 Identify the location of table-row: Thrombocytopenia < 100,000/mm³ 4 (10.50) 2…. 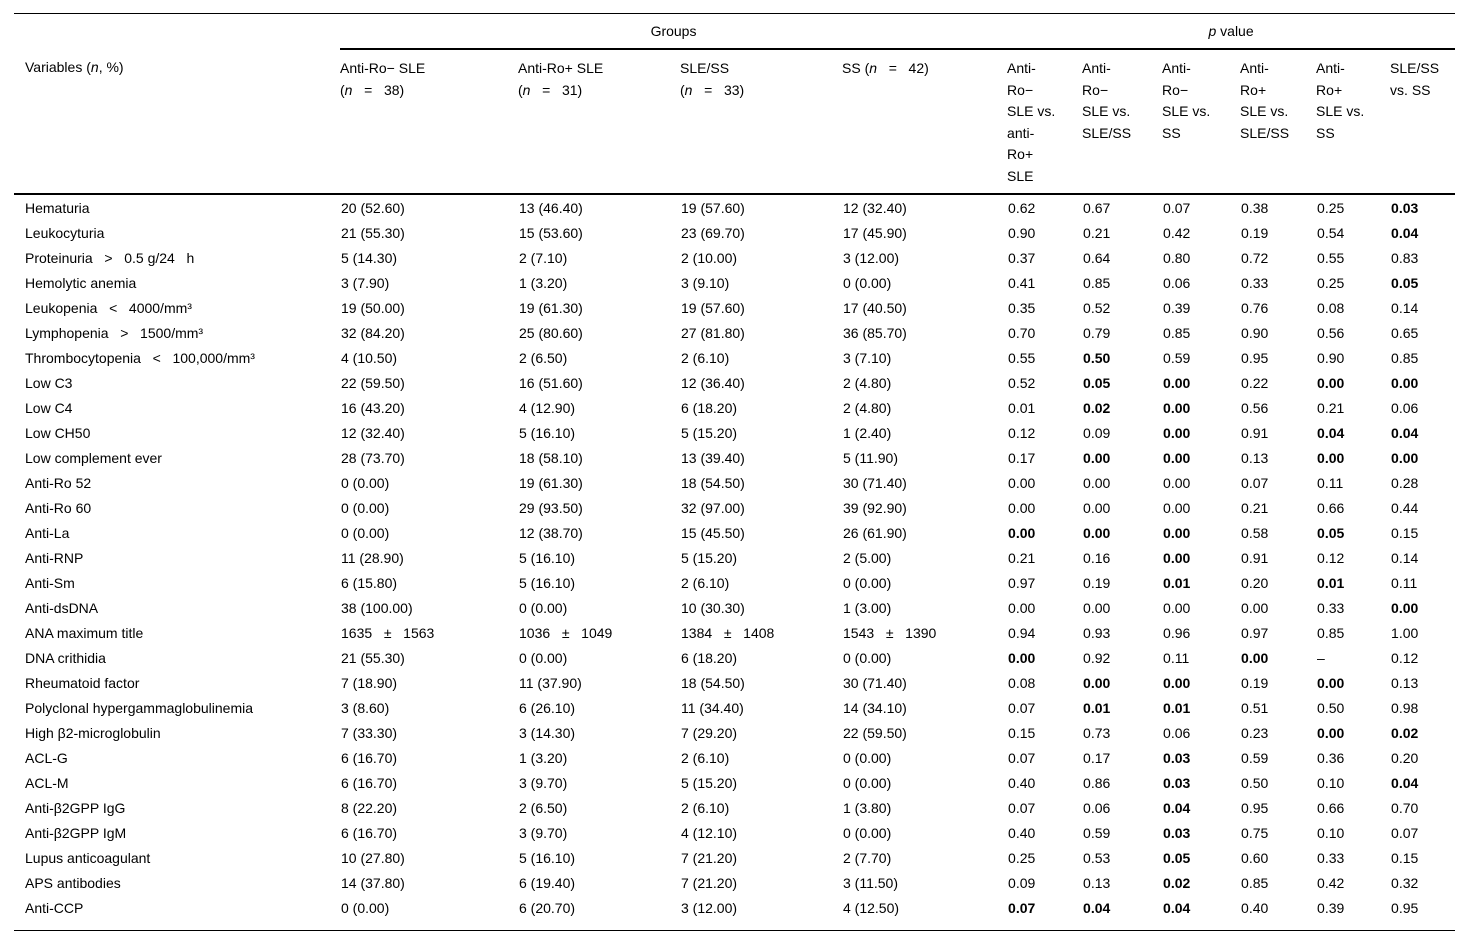
(734, 358).